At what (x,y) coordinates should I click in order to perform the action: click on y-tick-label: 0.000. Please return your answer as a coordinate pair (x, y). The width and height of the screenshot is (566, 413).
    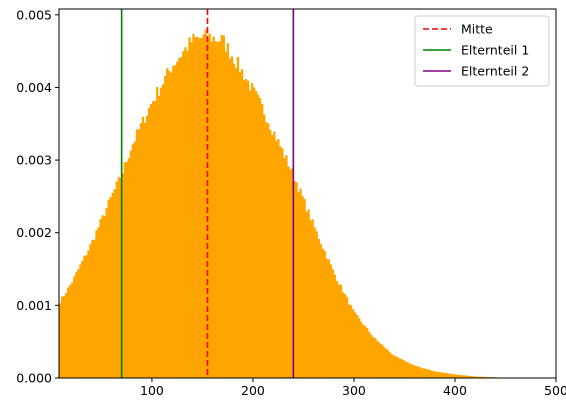
    Looking at the image, I should click on (34, 378).